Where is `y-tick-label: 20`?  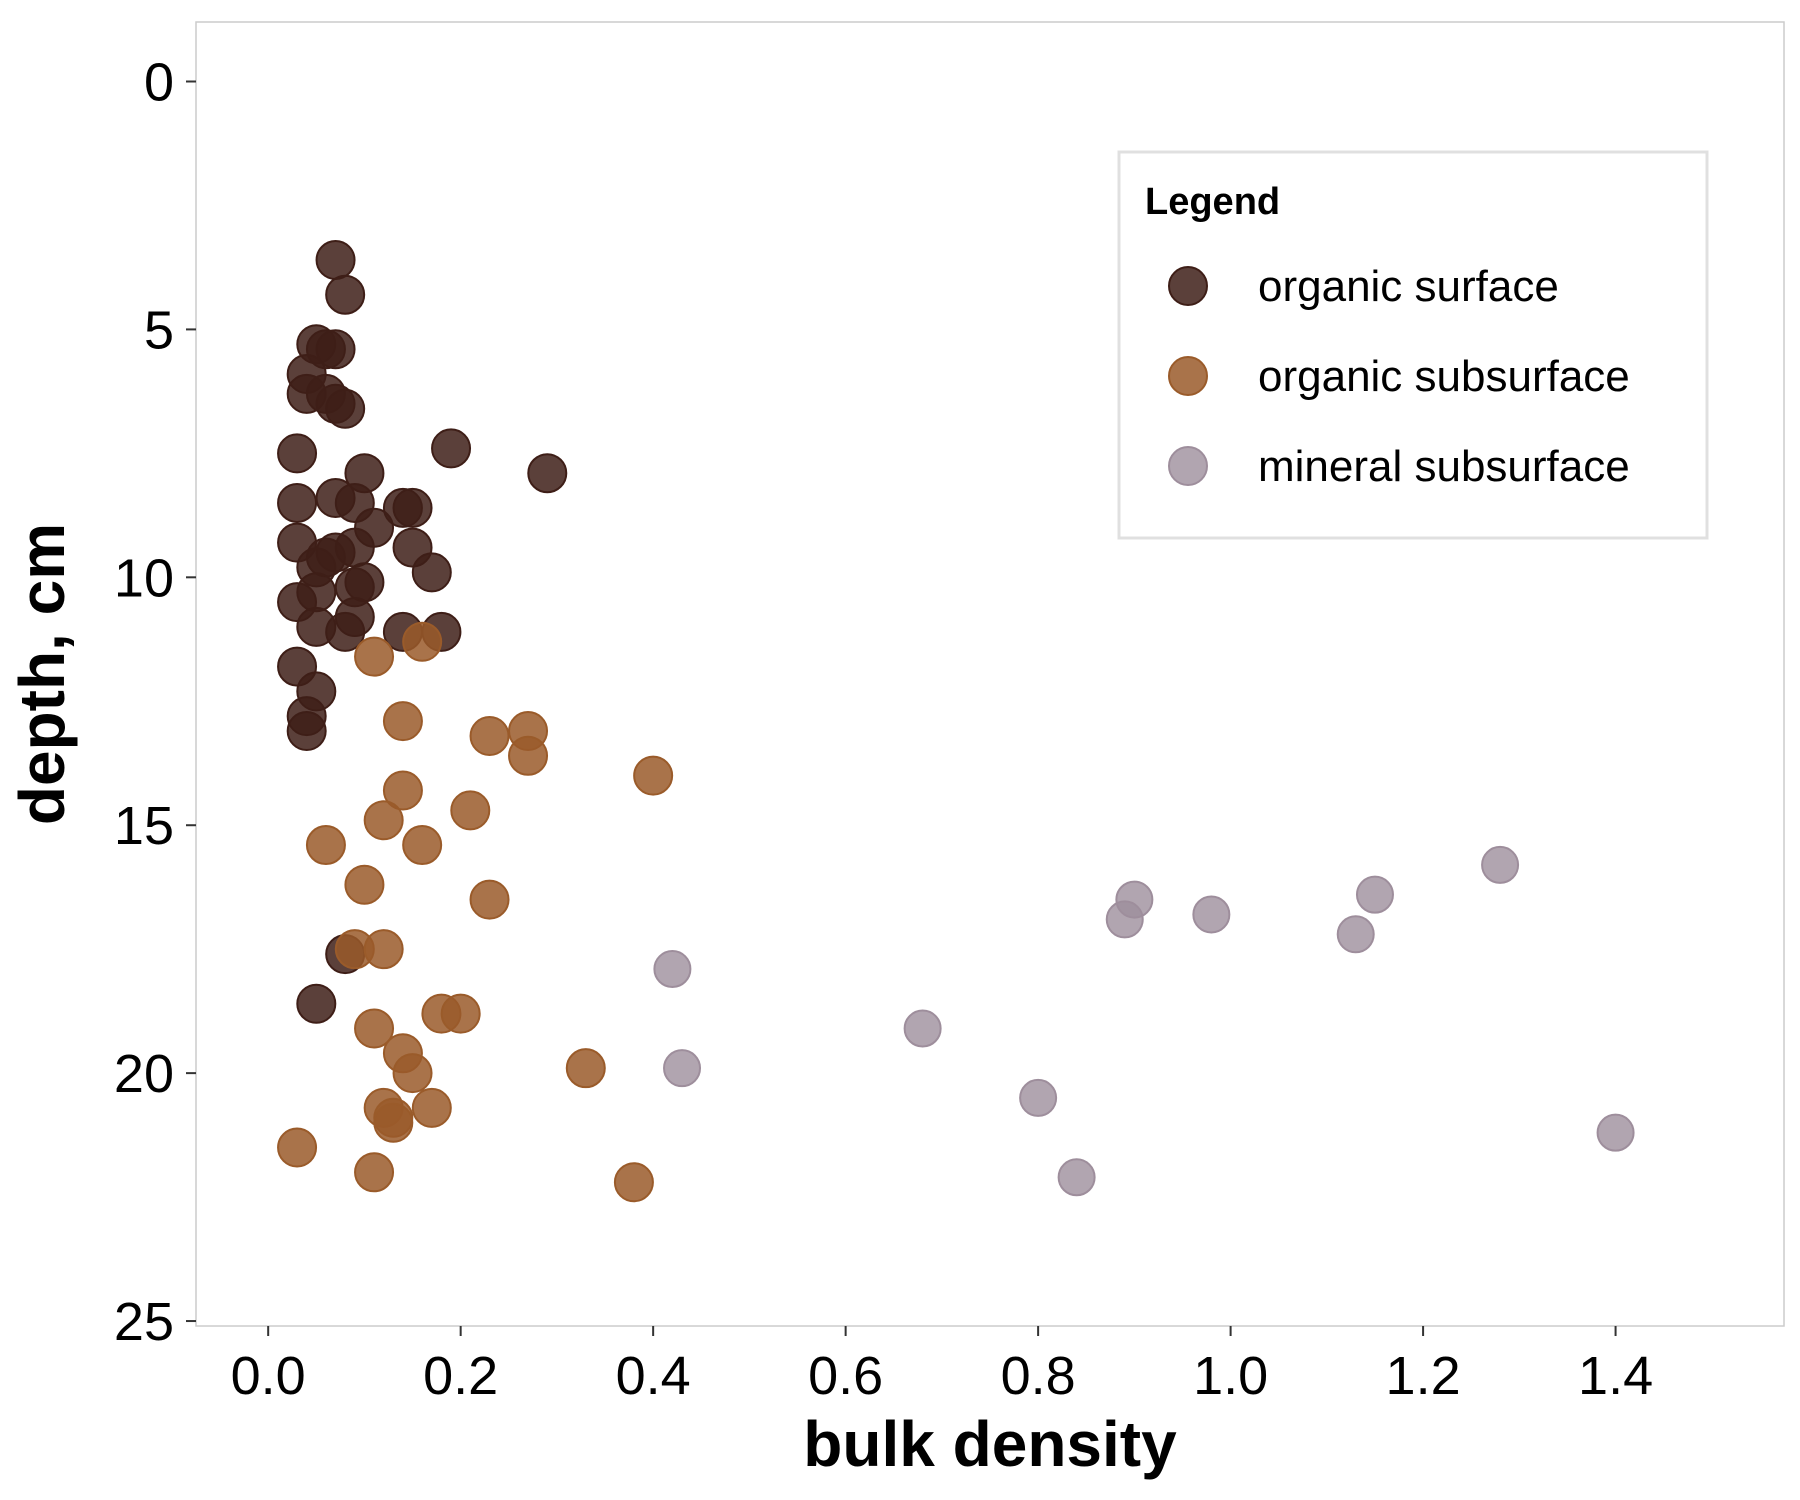
y-tick-label: 20 is located at coordinates (144, 1074).